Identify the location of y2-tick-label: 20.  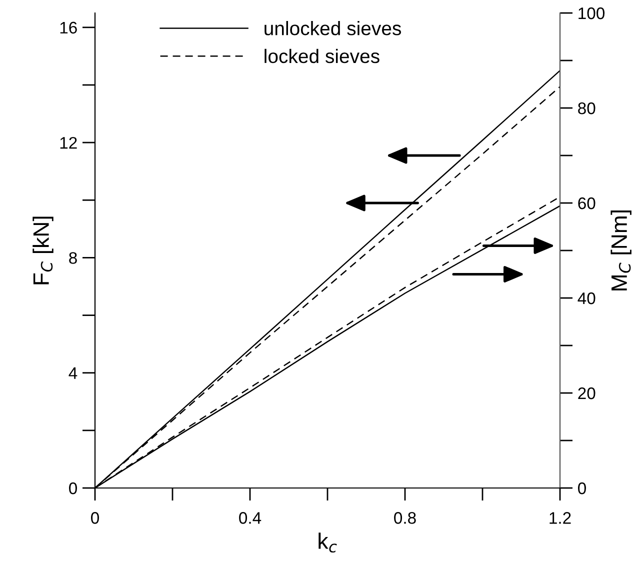
(587, 393).